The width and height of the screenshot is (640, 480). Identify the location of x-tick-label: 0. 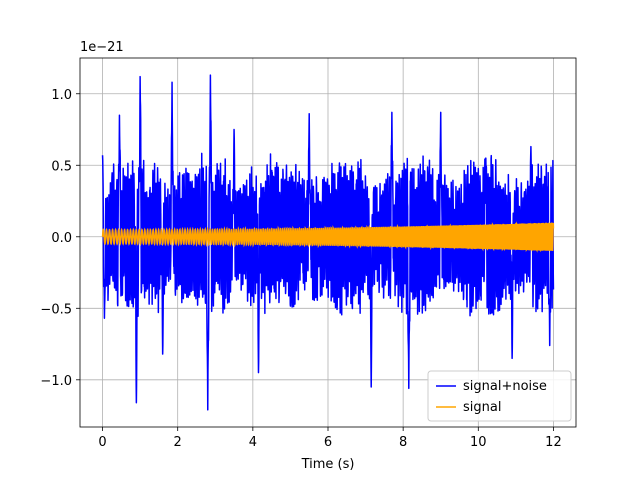
(102, 442).